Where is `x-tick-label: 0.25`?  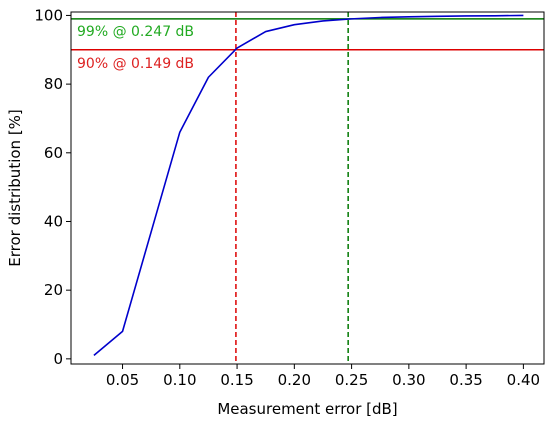 x-tick-label: 0.25 is located at coordinates (351, 380).